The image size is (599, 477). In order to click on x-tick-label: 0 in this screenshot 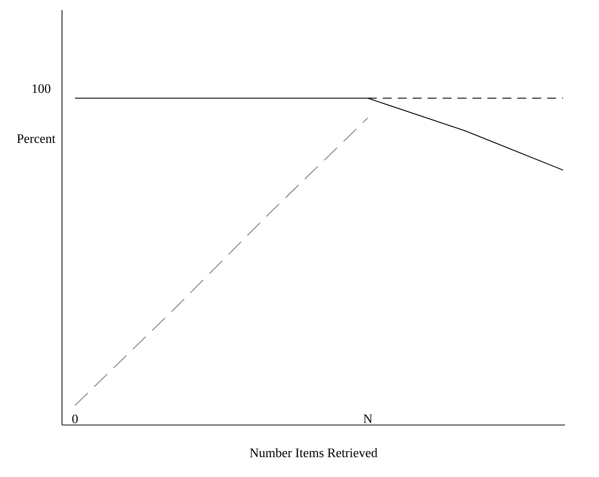, I will do `click(75, 419)`.